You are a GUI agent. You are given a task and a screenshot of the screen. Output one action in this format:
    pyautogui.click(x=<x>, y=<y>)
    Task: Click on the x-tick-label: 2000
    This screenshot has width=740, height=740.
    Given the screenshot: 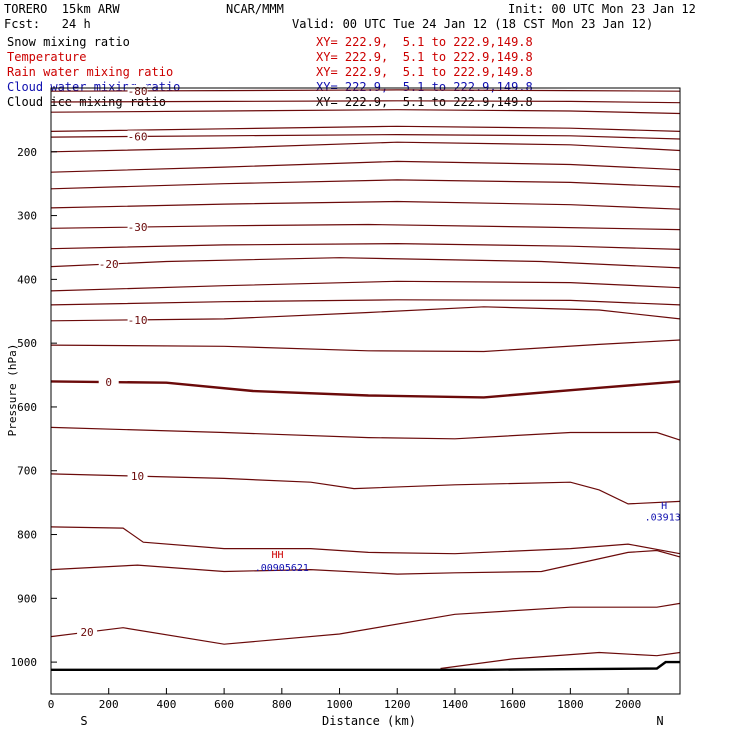 What is the action you would take?
    pyautogui.click(x=628, y=704)
    